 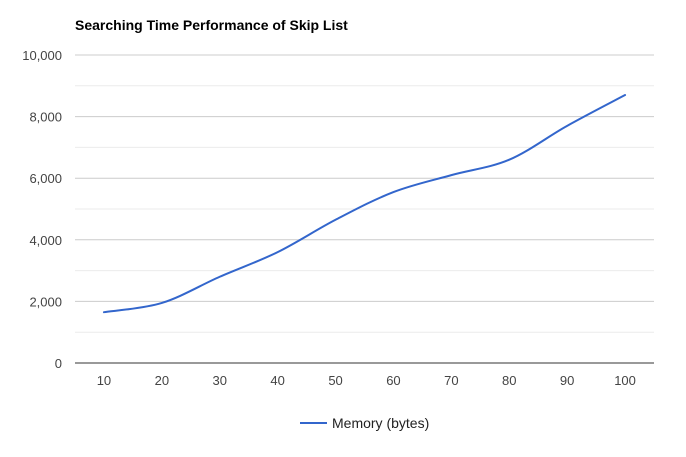 I want to click on x-tick-label: 50, so click(x=335, y=380).